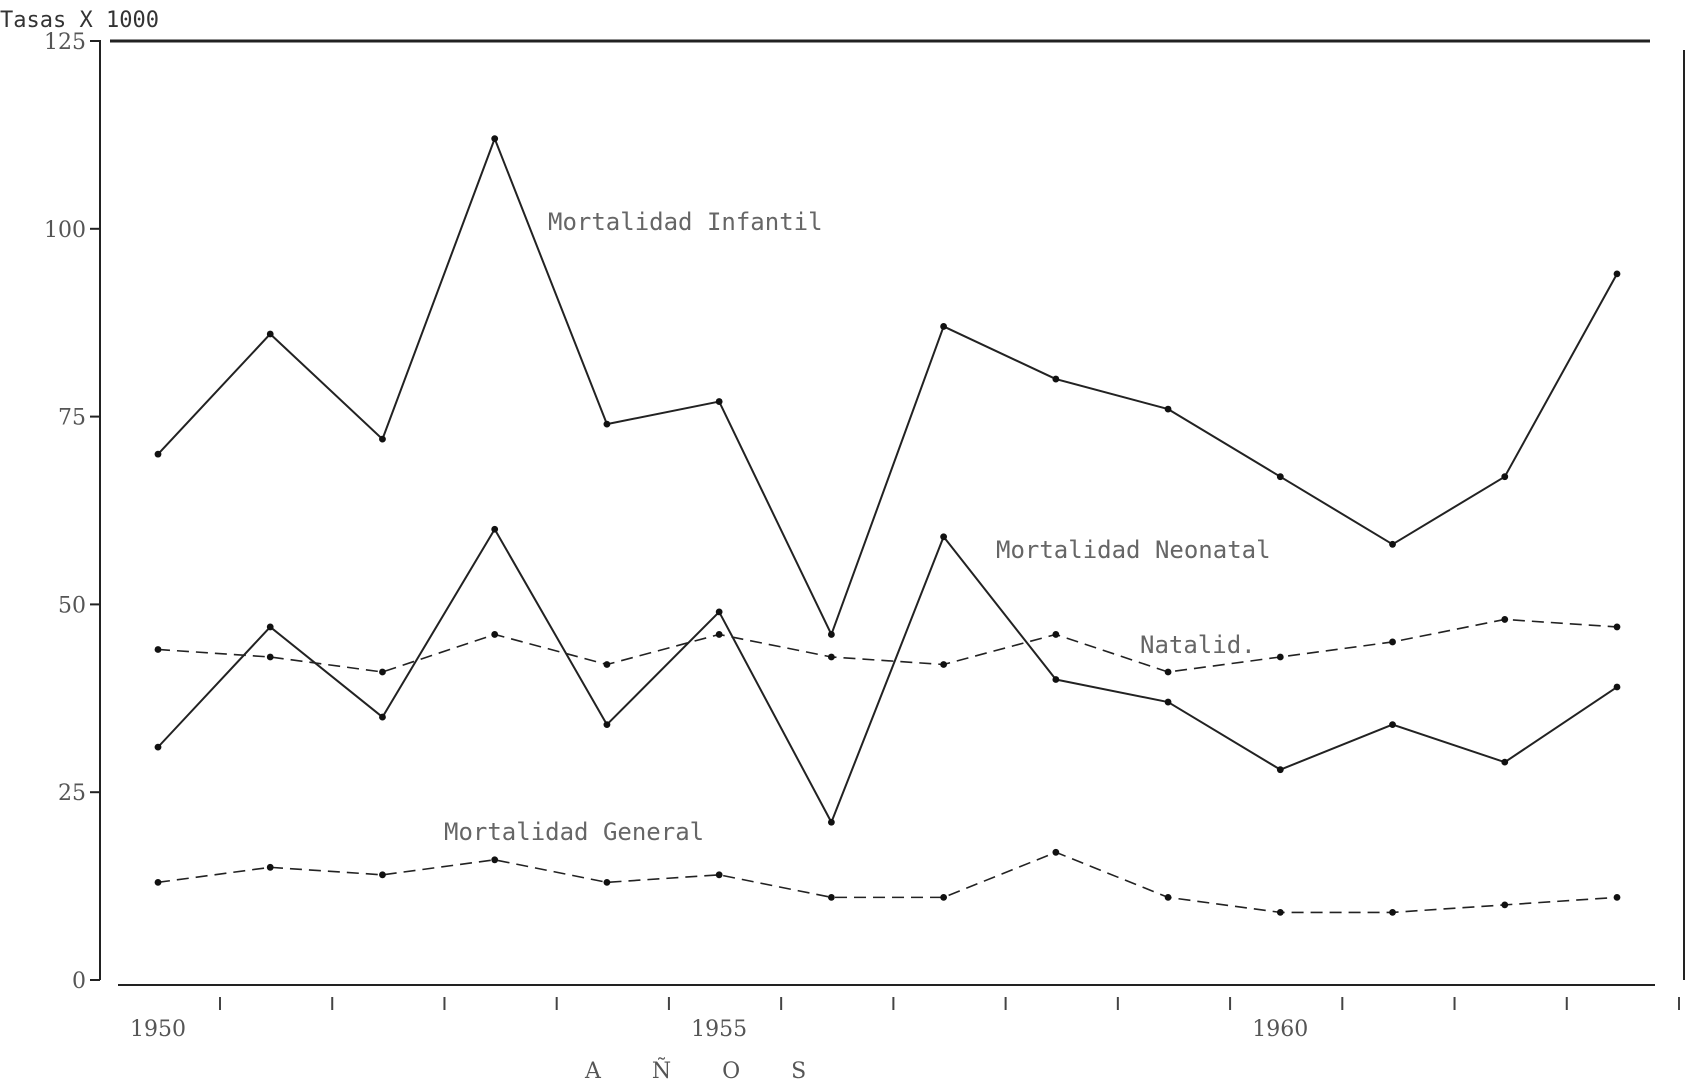 Image resolution: width=1687 pixels, height=1084 pixels. What do you see at coordinates (79, 981) in the screenshot?
I see `y-tick-label: 0` at bounding box center [79, 981].